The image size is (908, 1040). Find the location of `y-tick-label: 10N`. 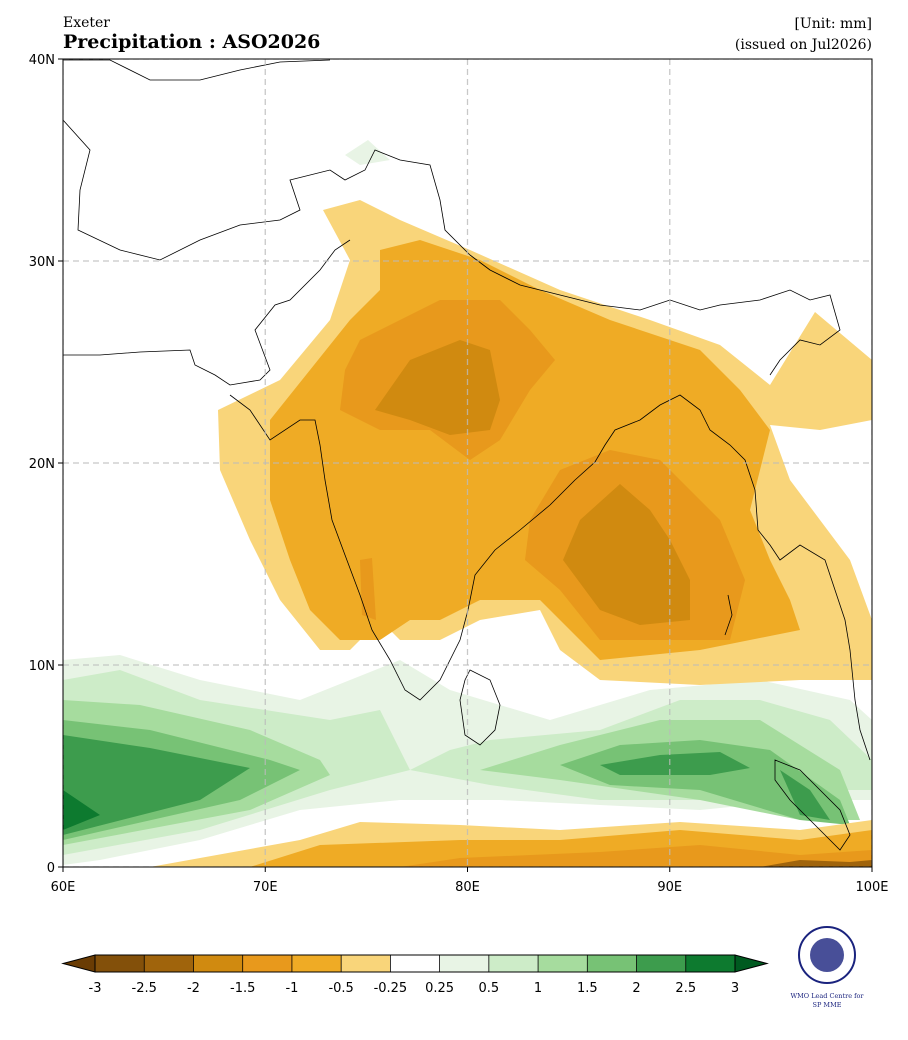

y-tick-label: 10N is located at coordinates (42, 666).